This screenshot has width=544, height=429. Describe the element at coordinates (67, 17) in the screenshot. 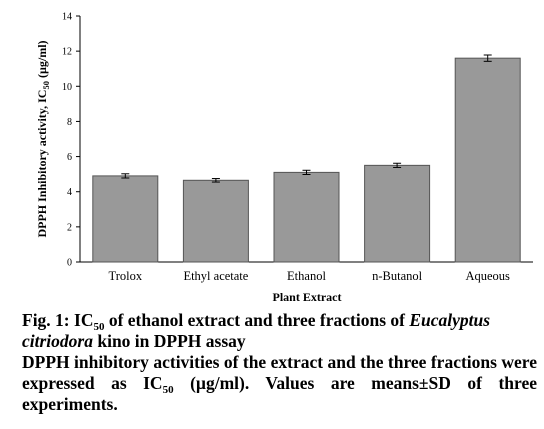

I see `y-tick-label: 14` at that location.